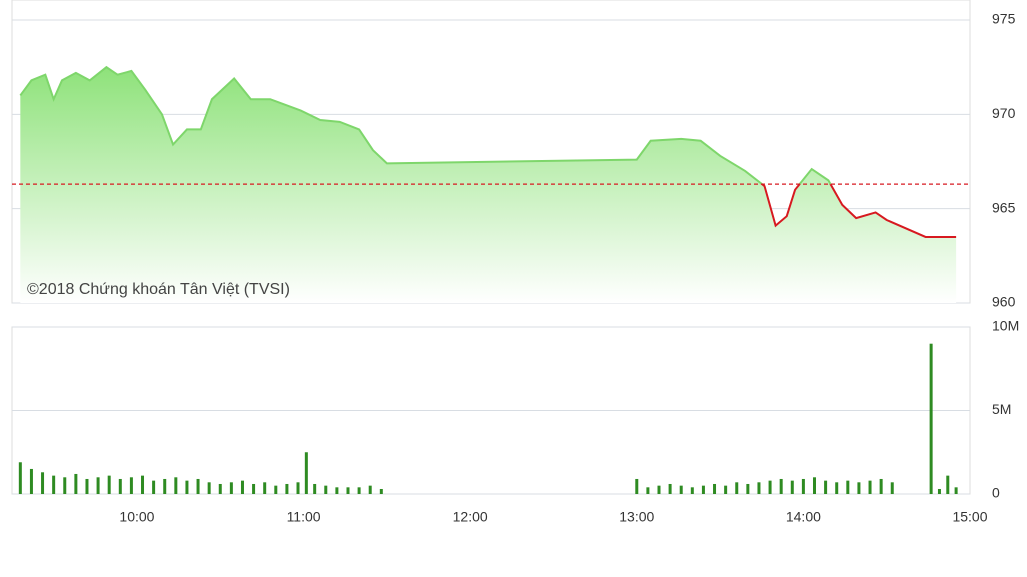 This screenshot has width=1027, height=577. Describe the element at coordinates (1001, 409) in the screenshot. I see `y-tick-label: 5M` at that location.